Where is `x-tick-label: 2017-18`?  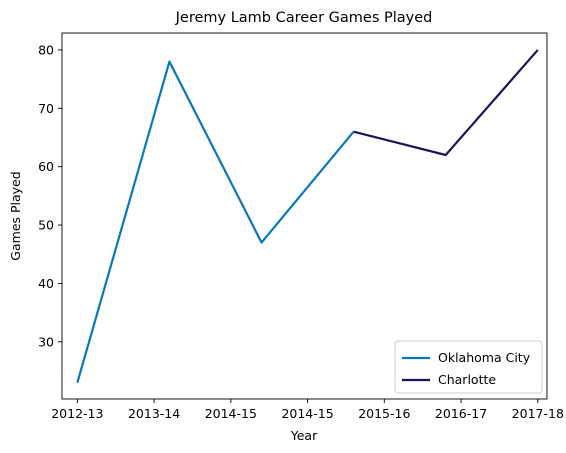 x-tick-label: 2017-18 is located at coordinates (538, 413).